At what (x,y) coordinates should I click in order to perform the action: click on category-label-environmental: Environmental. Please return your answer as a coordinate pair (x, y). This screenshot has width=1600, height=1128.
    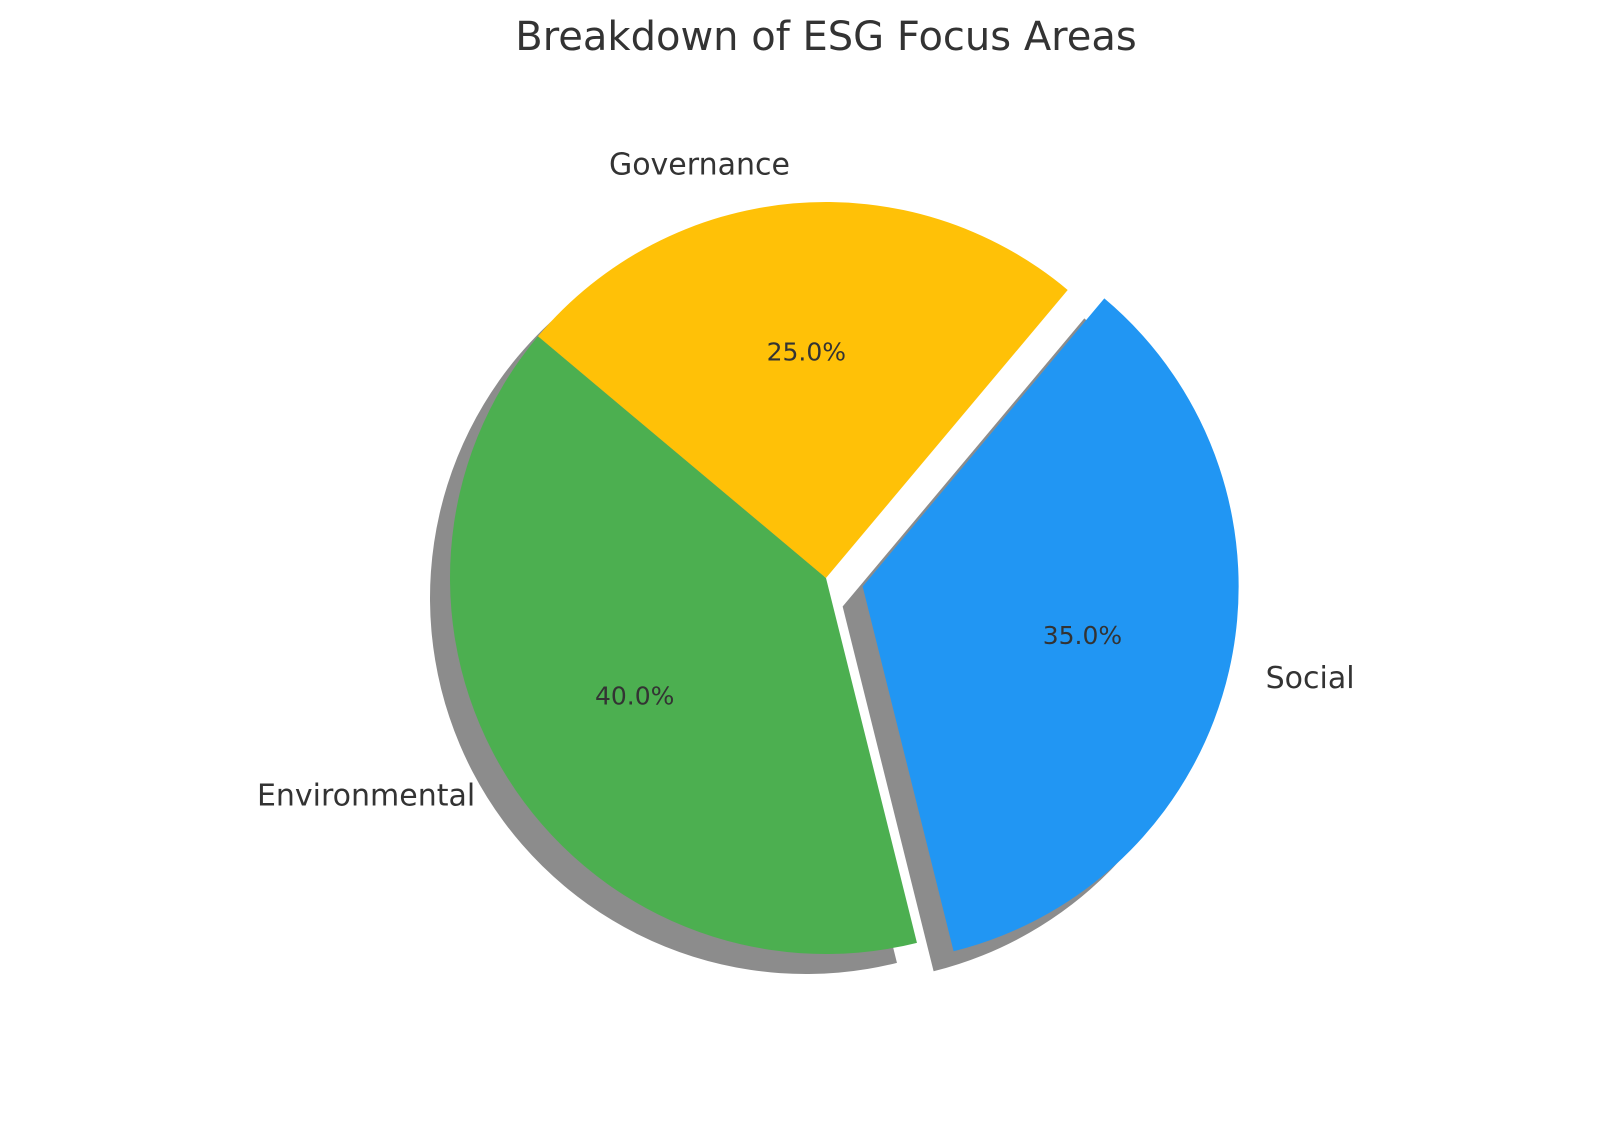
    Looking at the image, I should click on (366, 796).